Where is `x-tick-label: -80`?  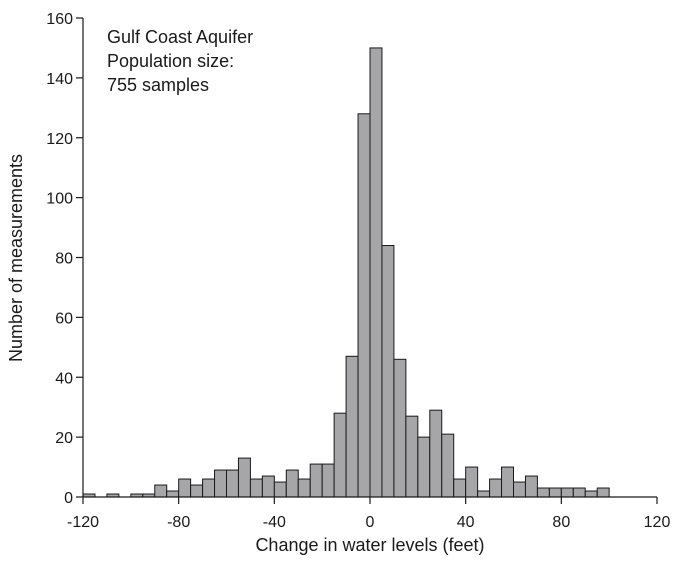 x-tick-label: -80 is located at coordinates (178, 522).